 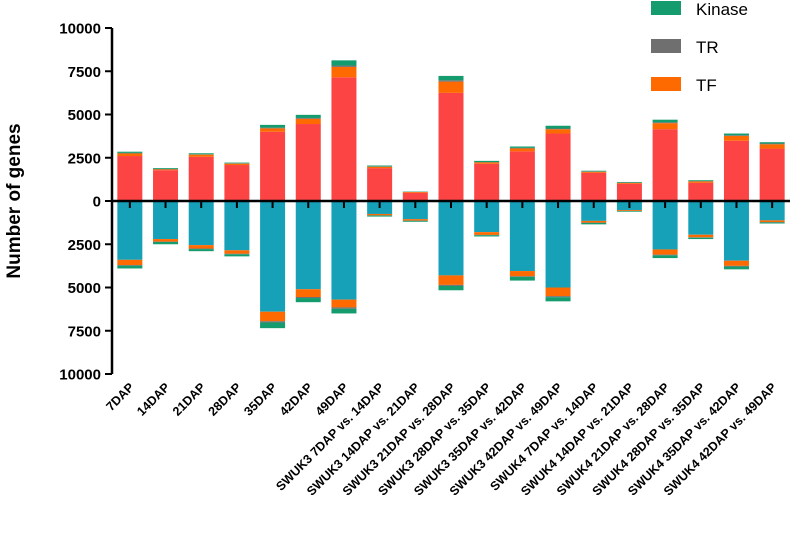 I want to click on legend-swatch-kinase, so click(x=666, y=8).